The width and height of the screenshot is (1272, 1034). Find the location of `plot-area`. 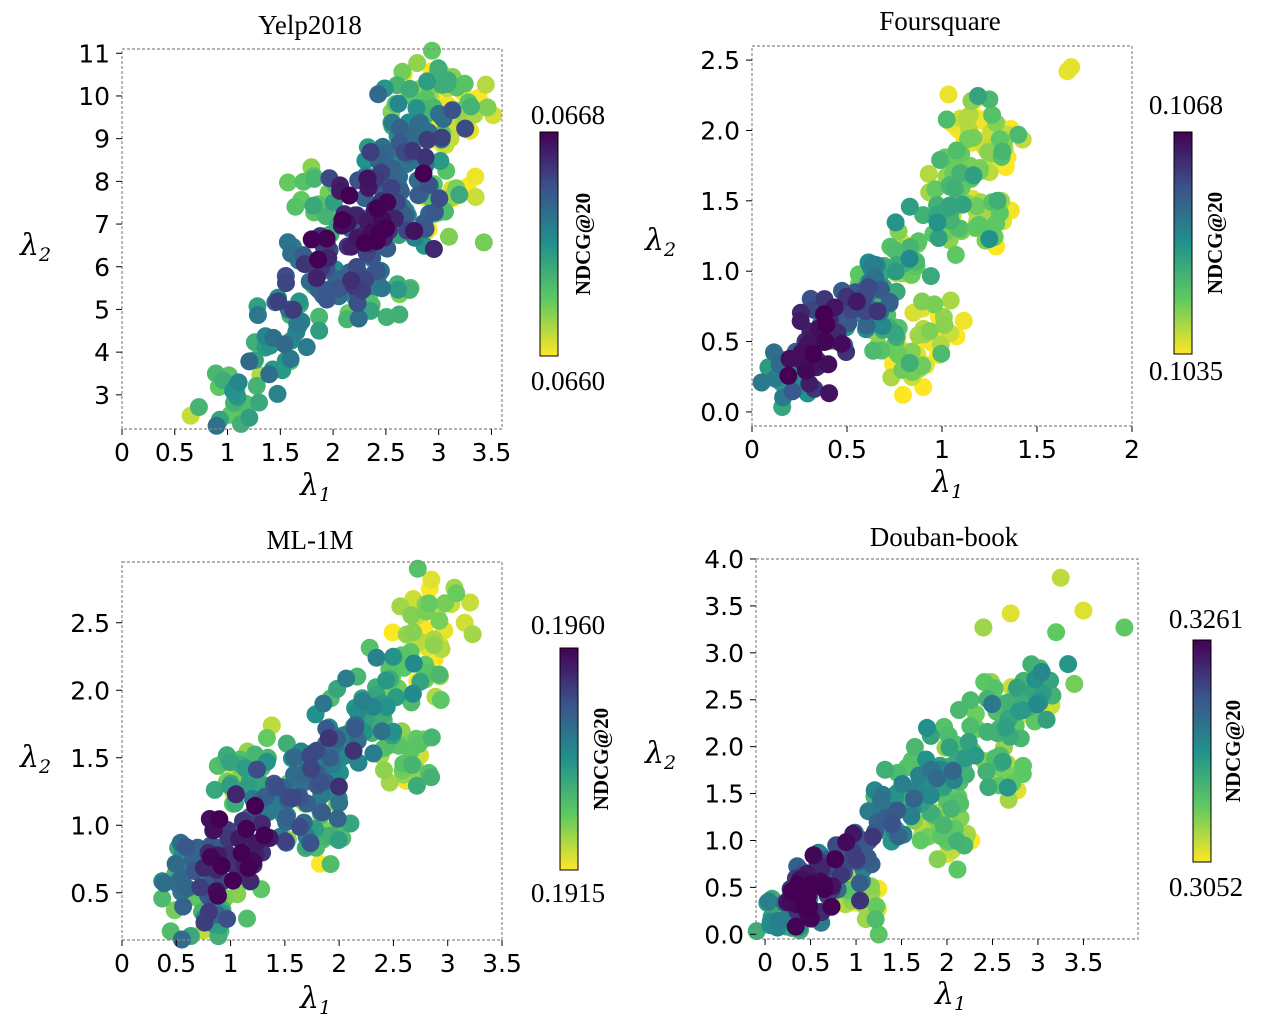

plot-area is located at coordinates (317, 754).